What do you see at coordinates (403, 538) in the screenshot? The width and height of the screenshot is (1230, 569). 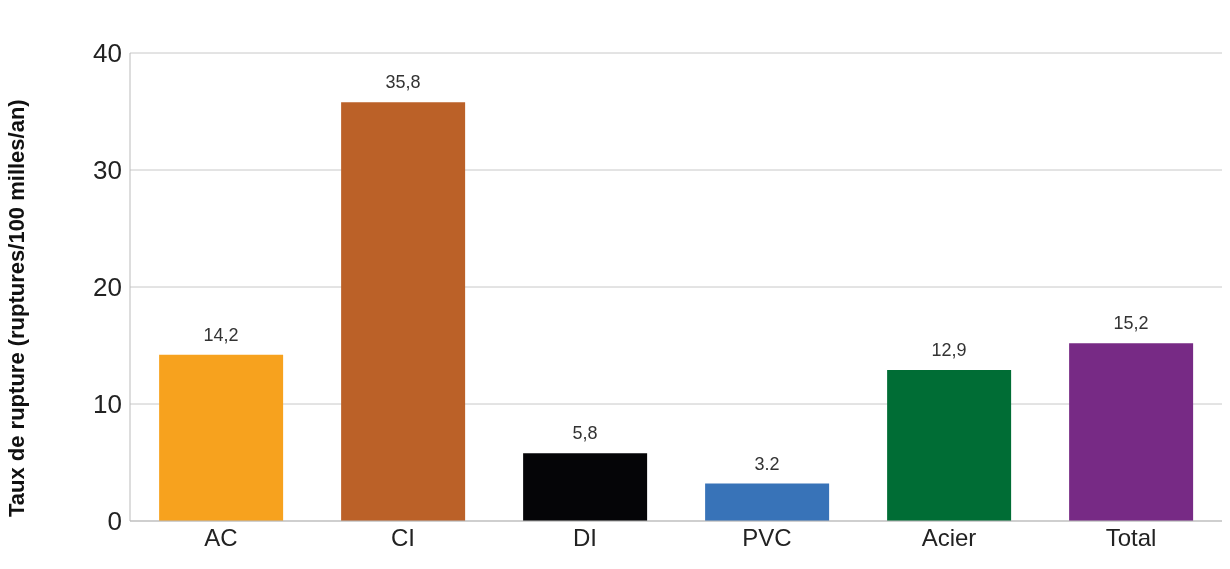 I see `x-tick-label: CI` at bounding box center [403, 538].